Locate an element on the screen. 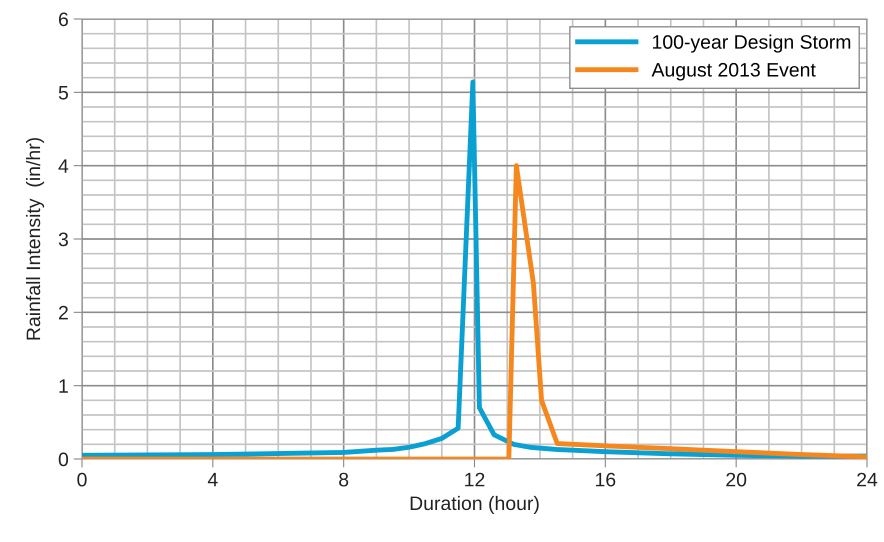 The width and height of the screenshot is (884, 542). x-axis-title: Duration (hour) is located at coordinates (474, 505).